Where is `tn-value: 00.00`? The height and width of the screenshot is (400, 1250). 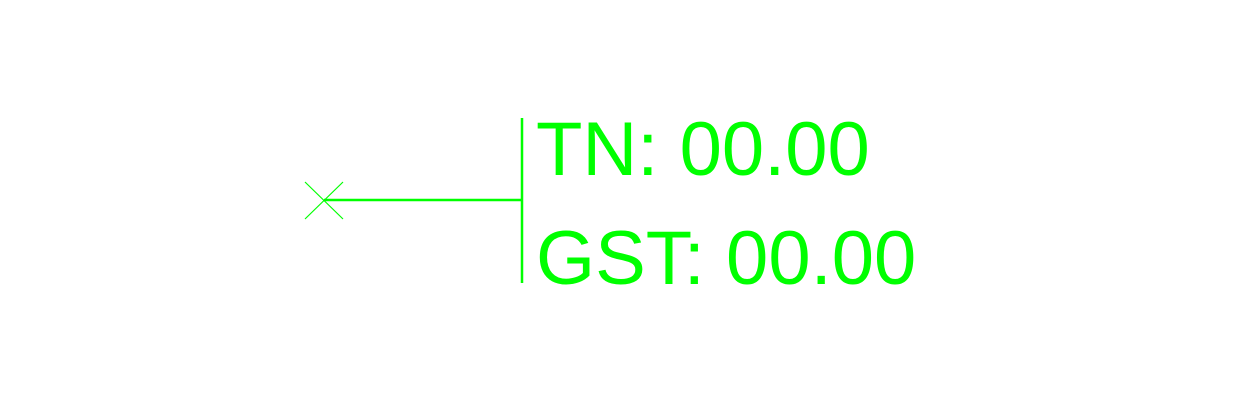
tn-value: 00.00 is located at coordinates (774, 149).